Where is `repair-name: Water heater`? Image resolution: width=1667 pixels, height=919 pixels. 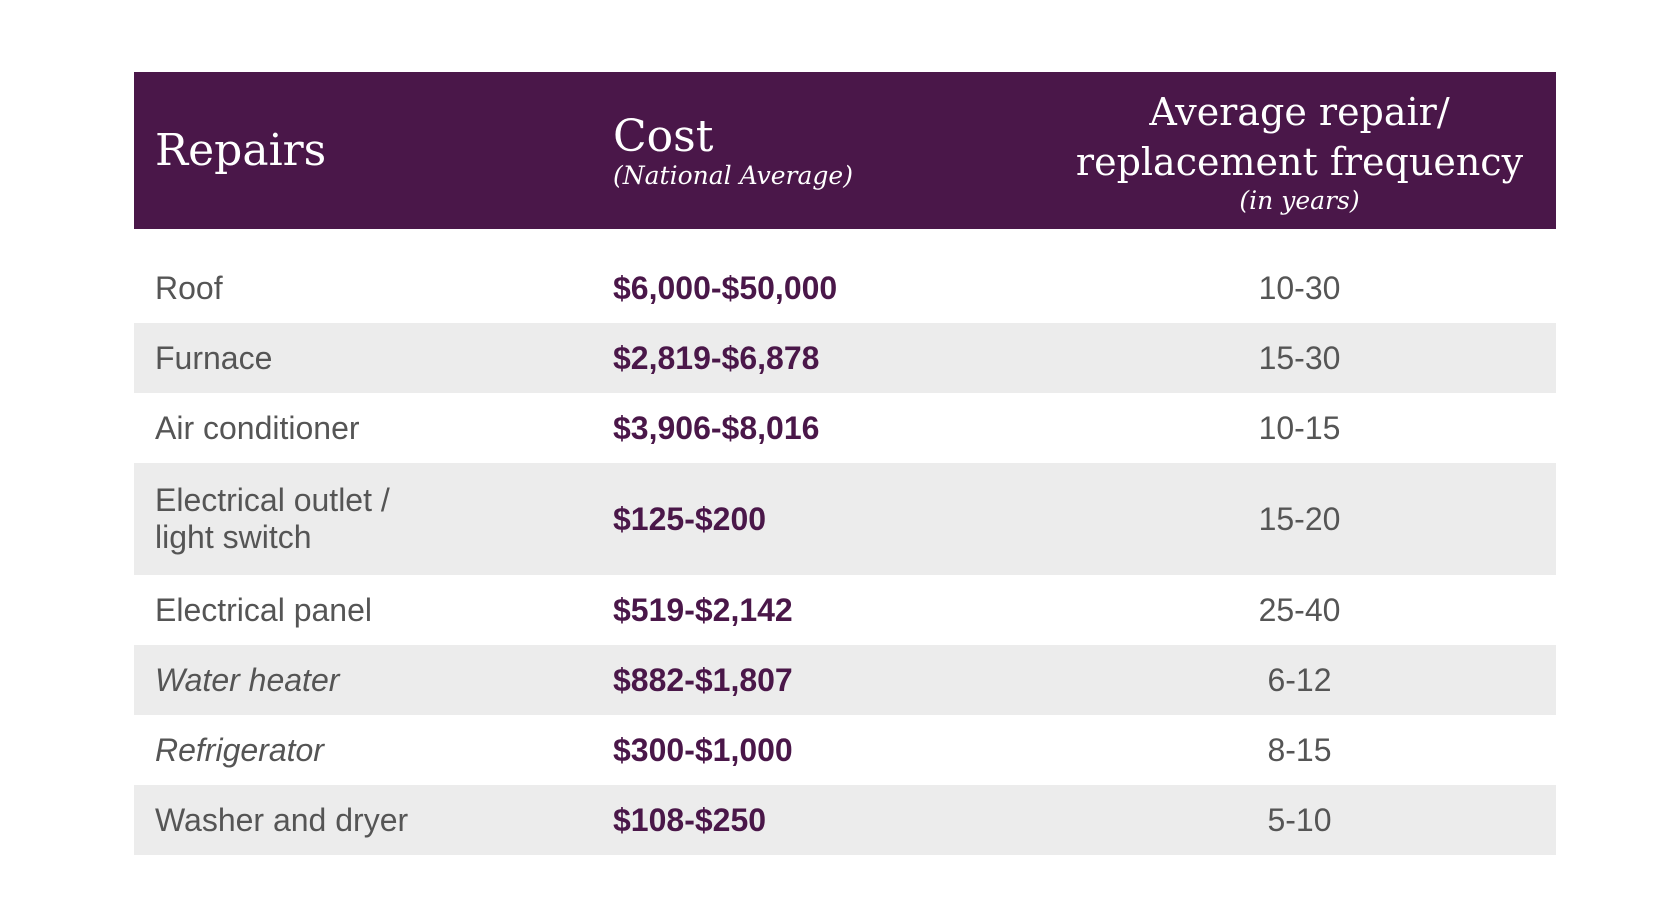
repair-name: Water heater is located at coordinates (373, 680).